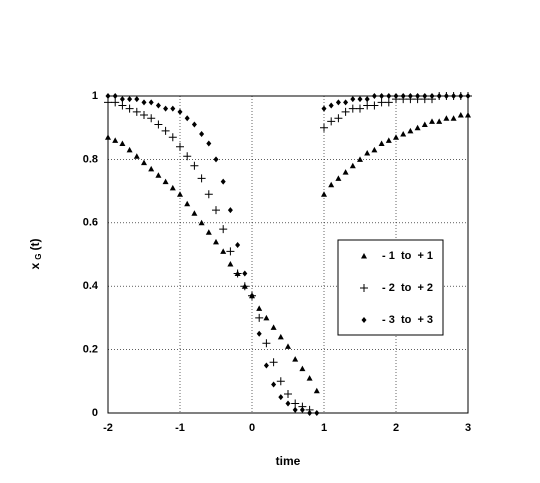 The image size is (540, 483). I want to click on x-tick-label: -1, so click(180, 428).